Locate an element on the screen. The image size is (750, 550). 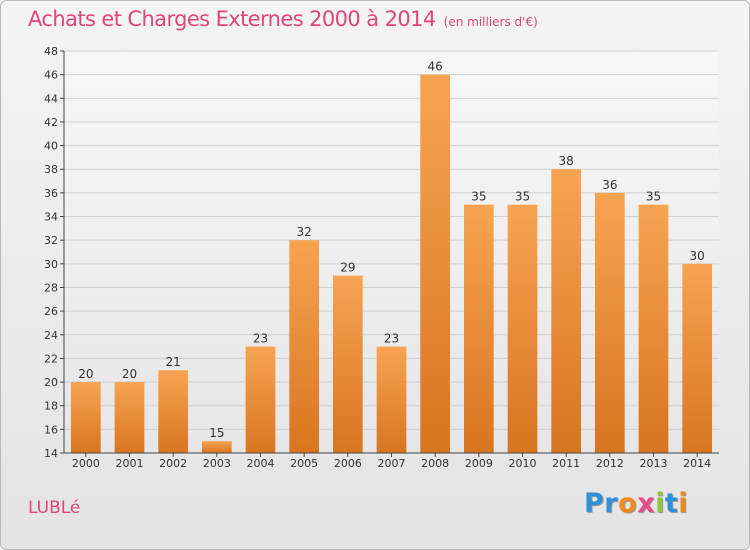
y-tick-label: 28 is located at coordinates (51, 287).